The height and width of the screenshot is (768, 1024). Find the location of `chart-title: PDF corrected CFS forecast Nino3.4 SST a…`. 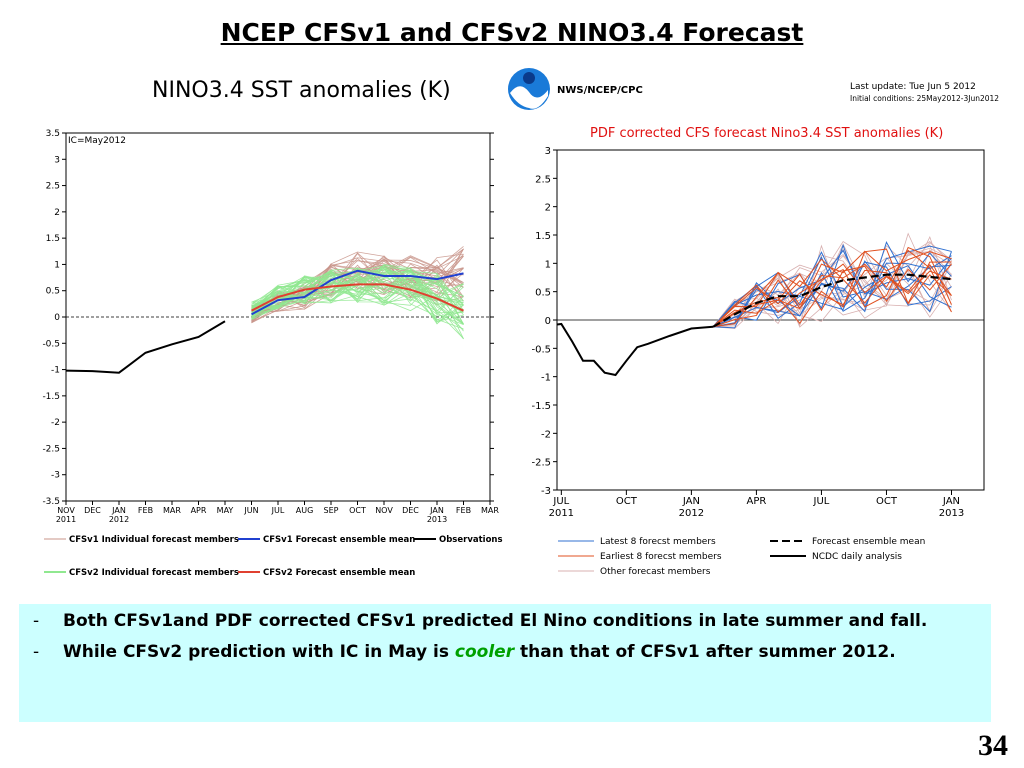

chart-title: PDF corrected CFS forecast Nino3.4 SST a… is located at coordinates (766, 133).